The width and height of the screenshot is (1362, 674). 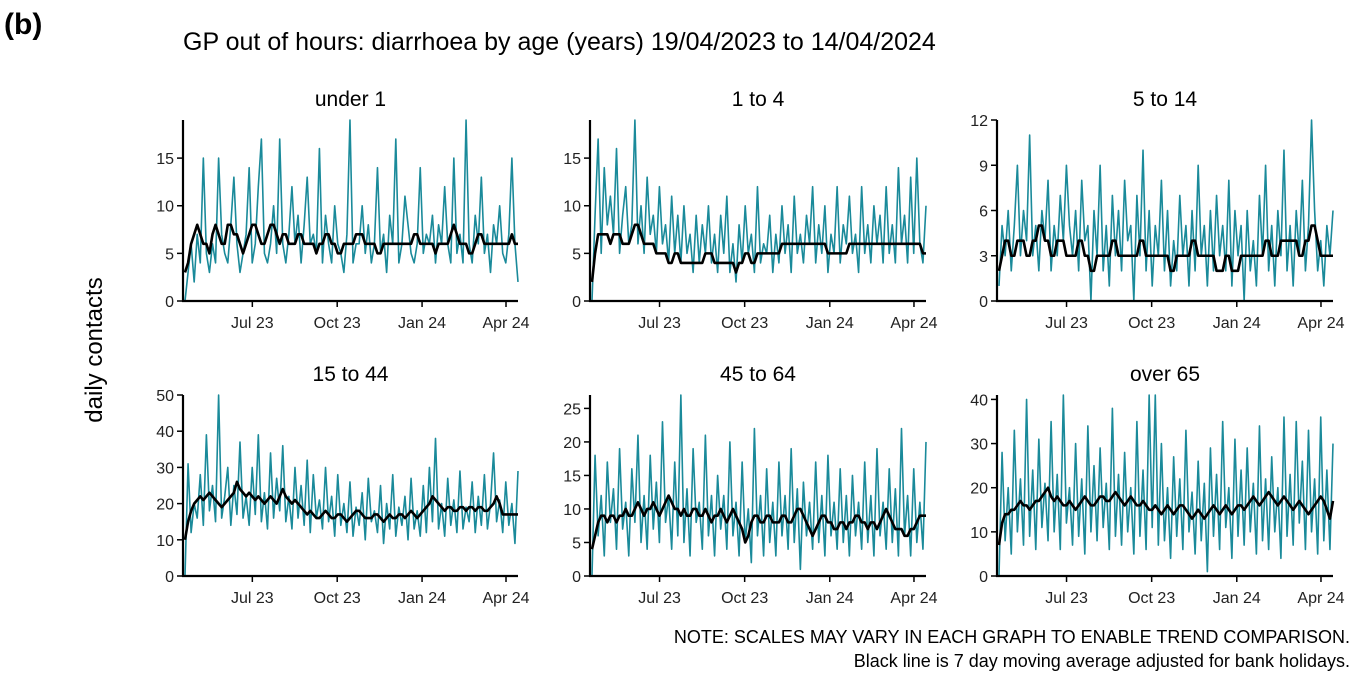 What do you see at coordinates (23, 24) in the screenshot?
I see `panel-label: (b)` at bounding box center [23, 24].